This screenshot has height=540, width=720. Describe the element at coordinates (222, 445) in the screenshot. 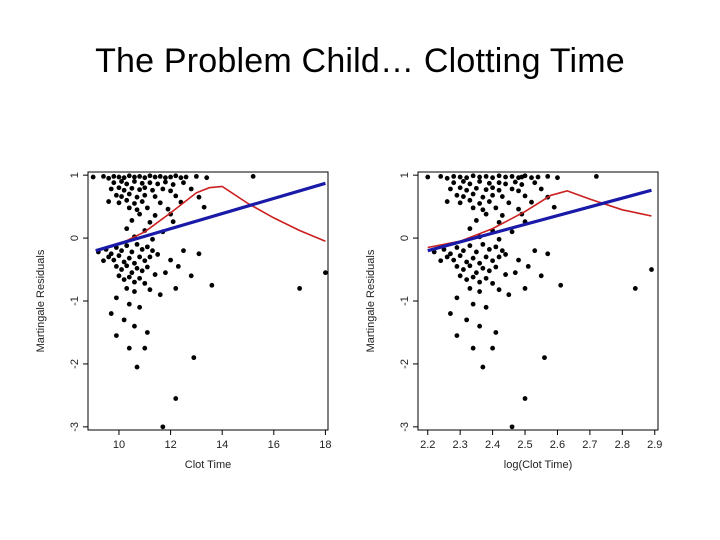

I see `x-tick-label: 14` at that location.